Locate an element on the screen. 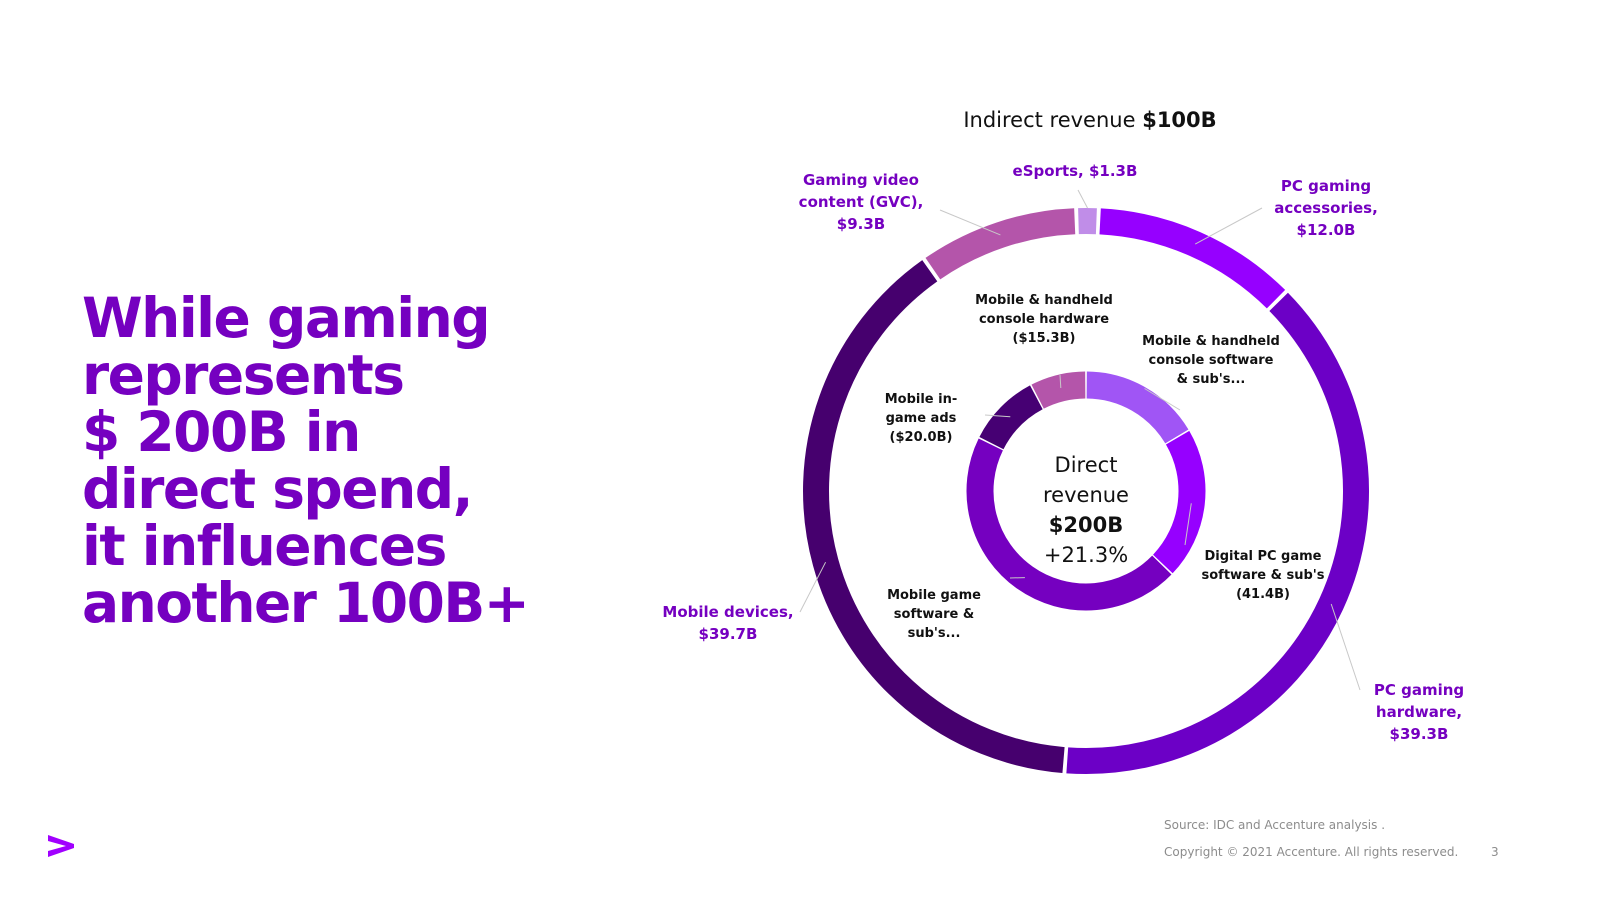 This screenshot has height=900, width=1600. outer-slice-mobile-devices is located at coordinates (934, 517).